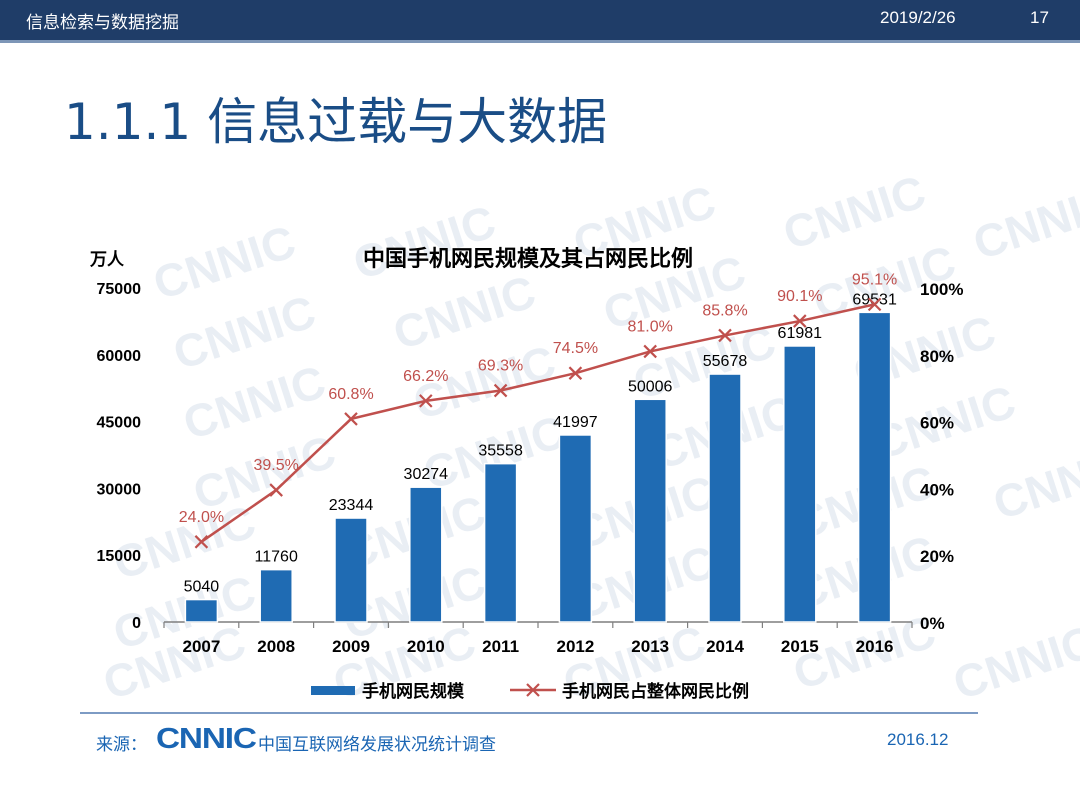 Image resolution: width=1080 pixels, height=810 pixels. What do you see at coordinates (119, 356) in the screenshot?
I see `y-left-tick-label: 60000` at bounding box center [119, 356].